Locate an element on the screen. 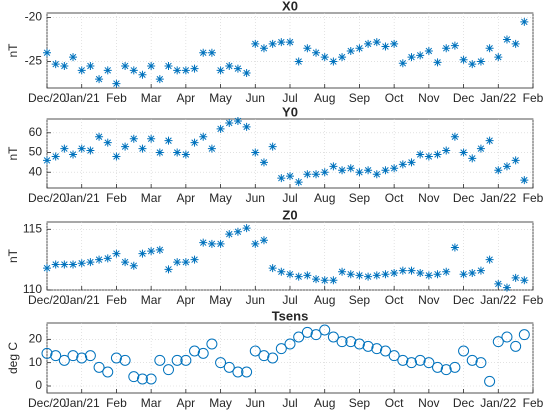  y-axis-label: deg C is located at coordinates (13, 358).